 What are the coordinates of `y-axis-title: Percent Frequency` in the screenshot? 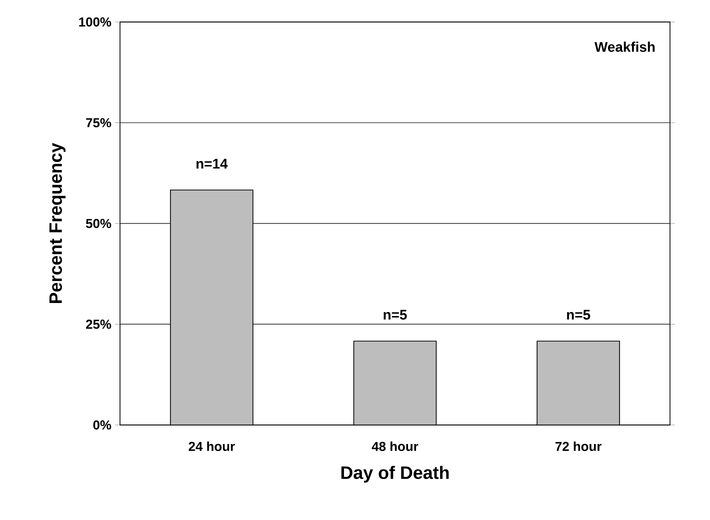 It's located at (57, 223).